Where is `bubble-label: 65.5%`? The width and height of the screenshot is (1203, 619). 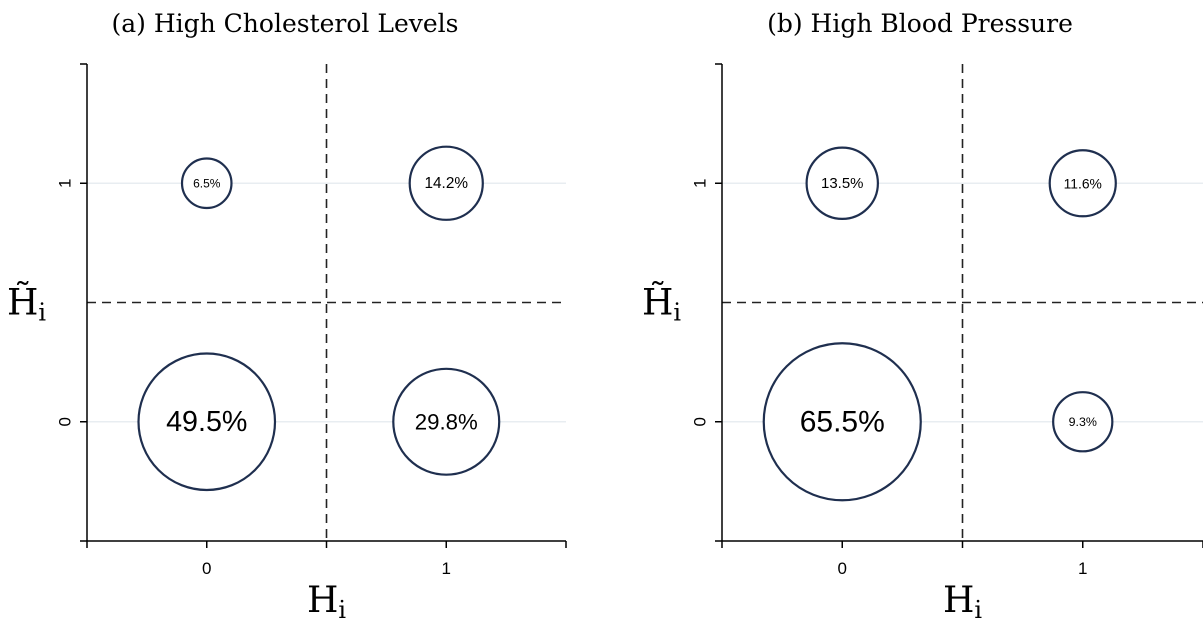 bubble-label: 65.5% is located at coordinates (842, 421).